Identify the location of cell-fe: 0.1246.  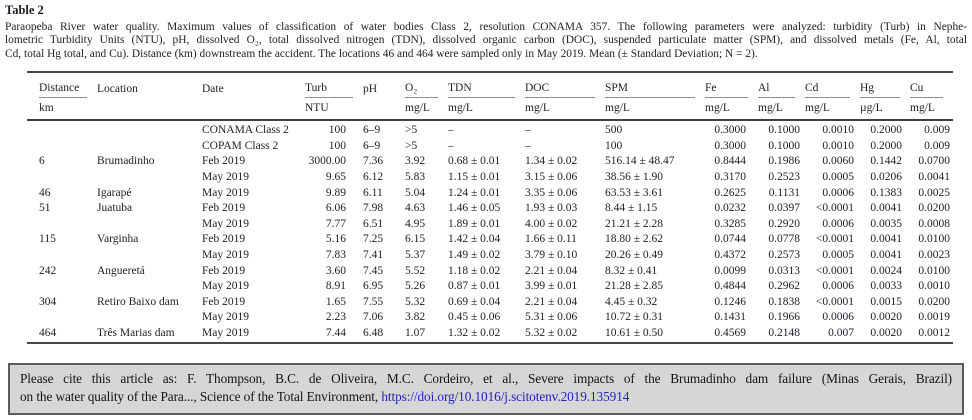
(730, 301).